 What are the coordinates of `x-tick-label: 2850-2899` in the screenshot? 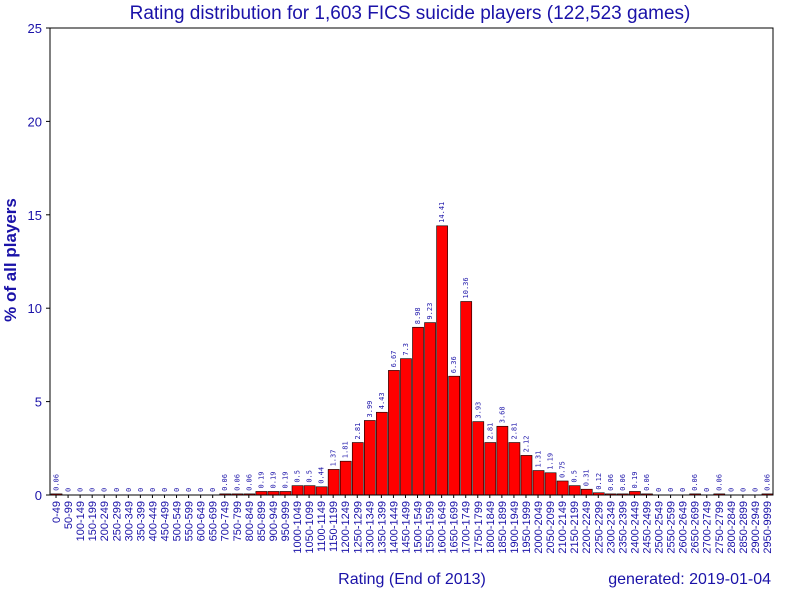 It's located at (744, 527).